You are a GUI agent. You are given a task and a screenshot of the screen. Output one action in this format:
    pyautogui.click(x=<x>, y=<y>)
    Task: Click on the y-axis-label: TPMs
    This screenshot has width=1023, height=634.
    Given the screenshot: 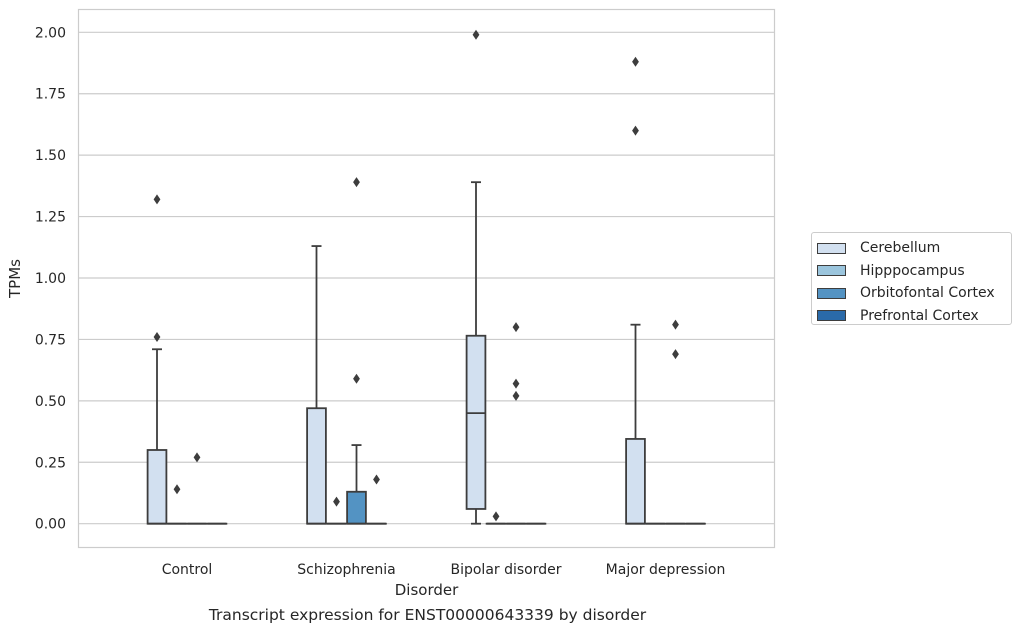 What is the action you would take?
    pyautogui.click(x=15, y=279)
    